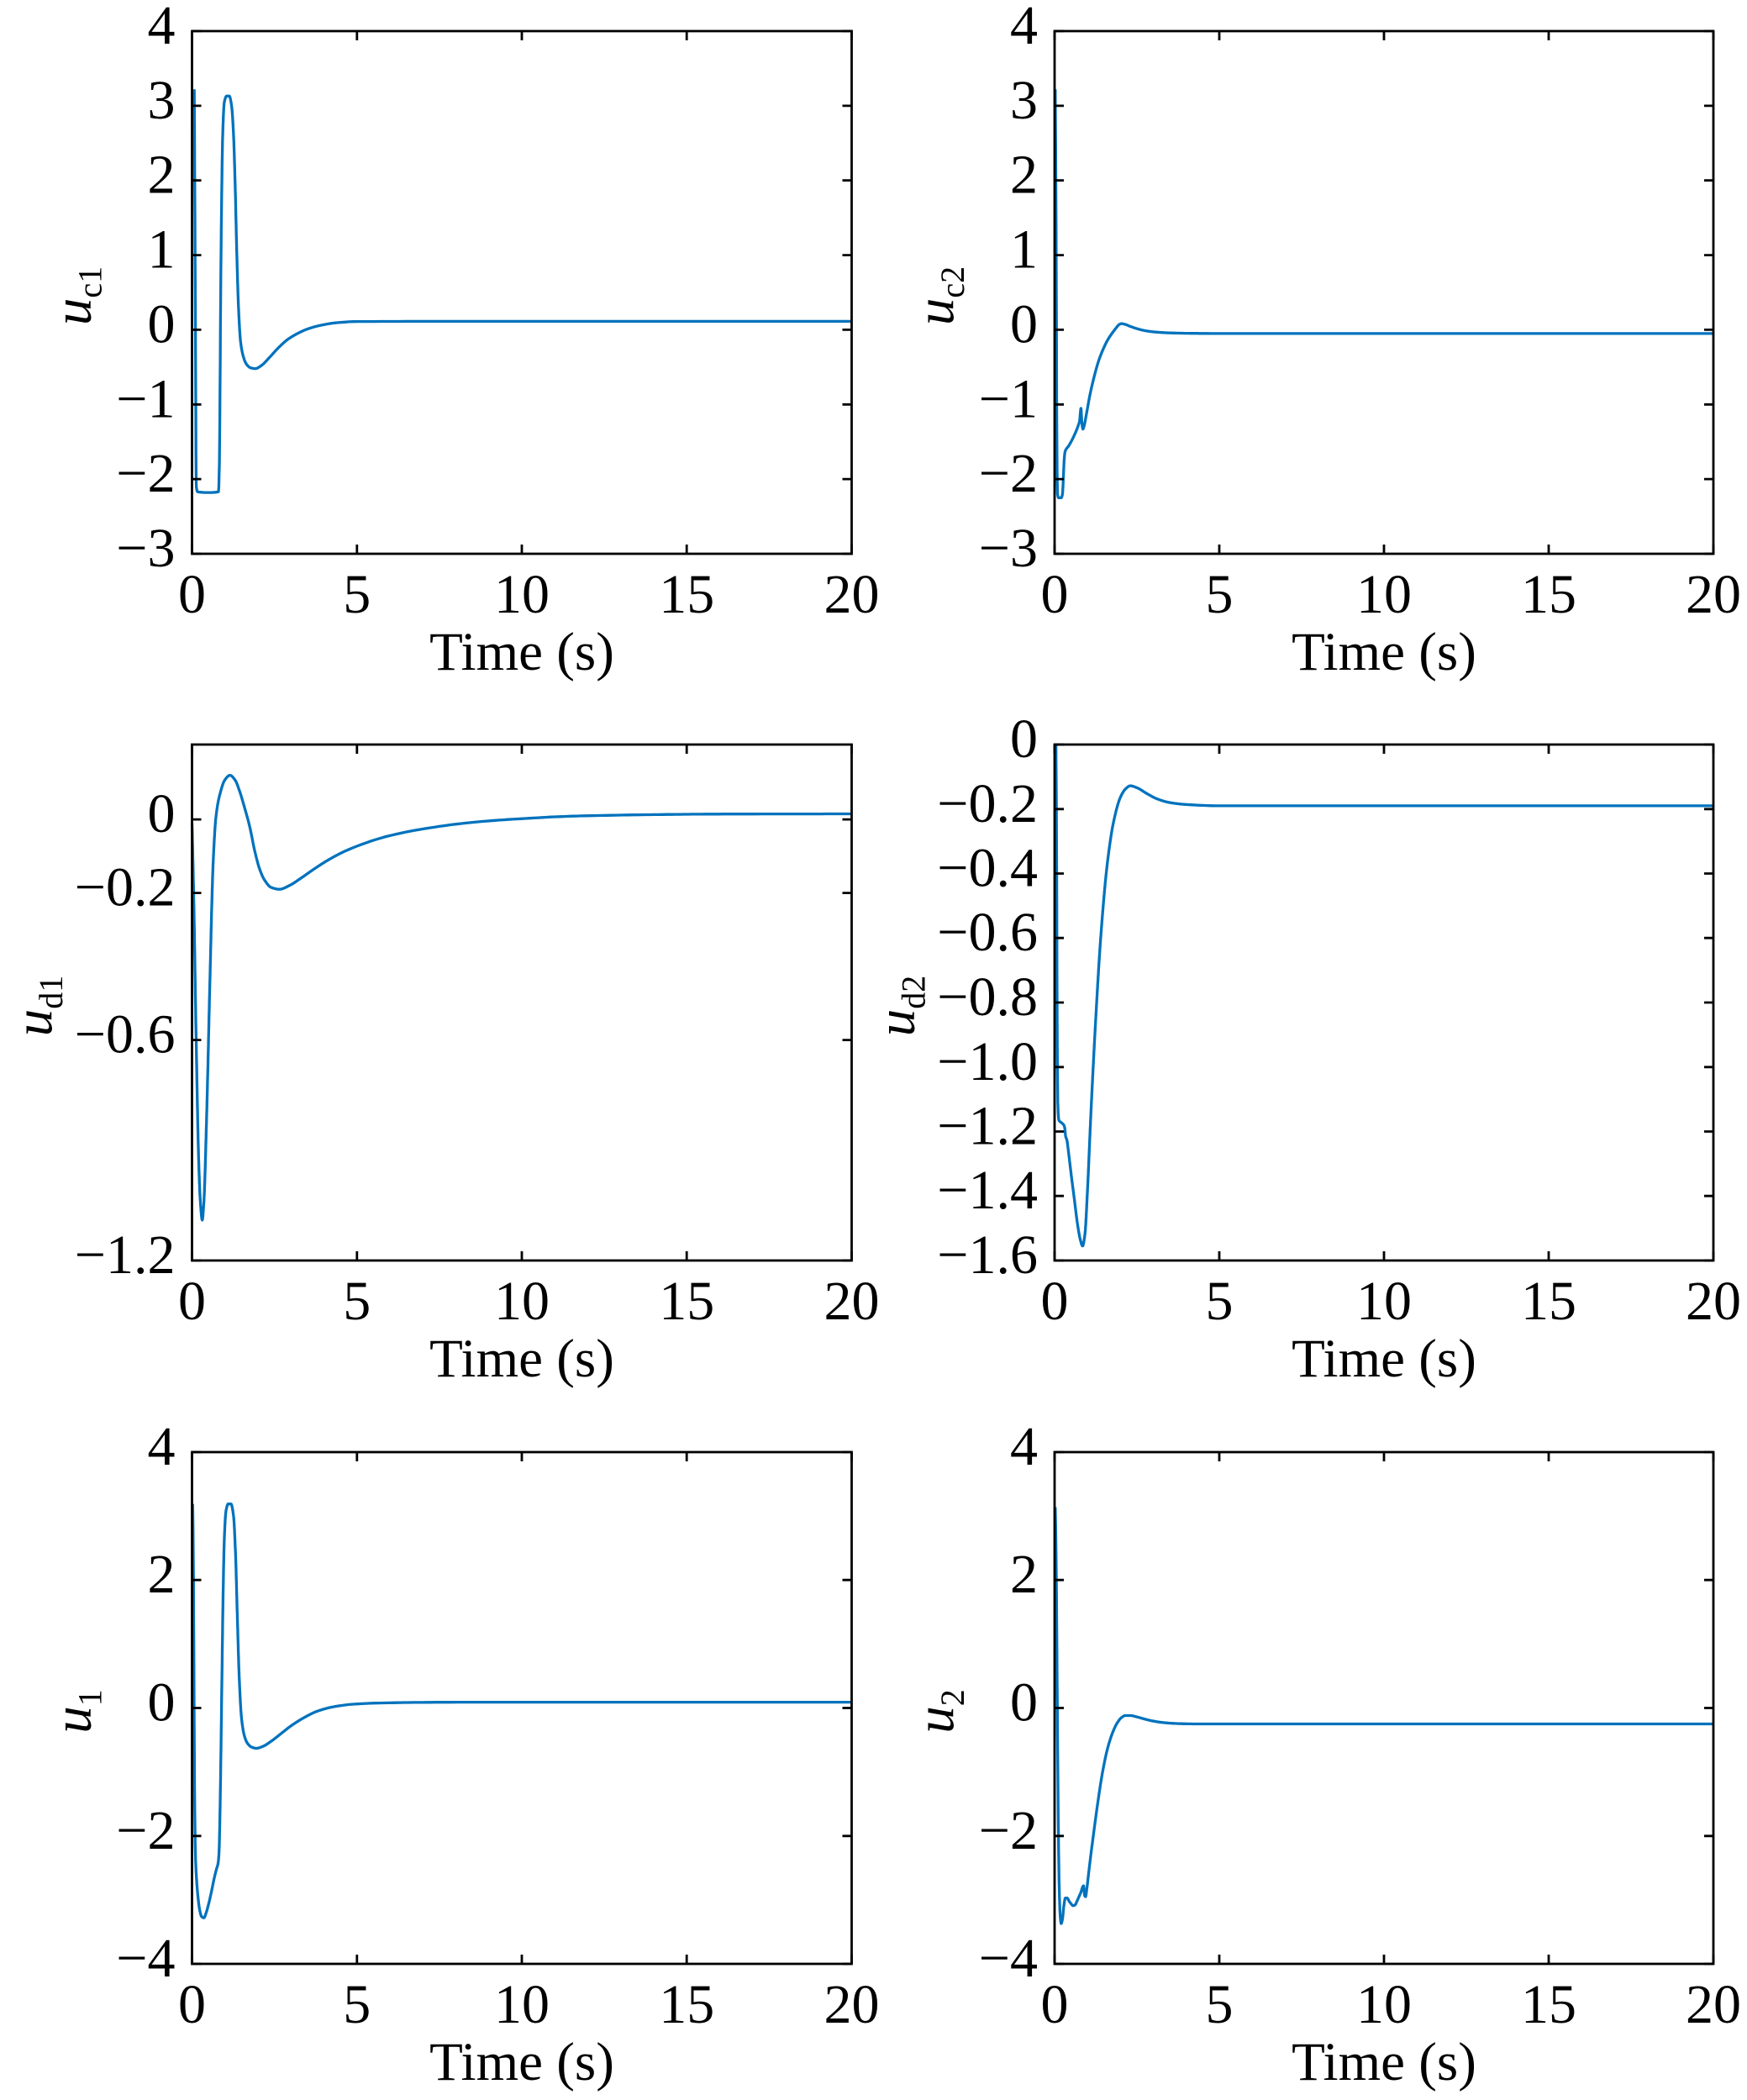 Image resolution: width=1747 pixels, height=2100 pixels. What do you see at coordinates (988, 1190) in the screenshot?
I see `svg-text: −1.4` at bounding box center [988, 1190].